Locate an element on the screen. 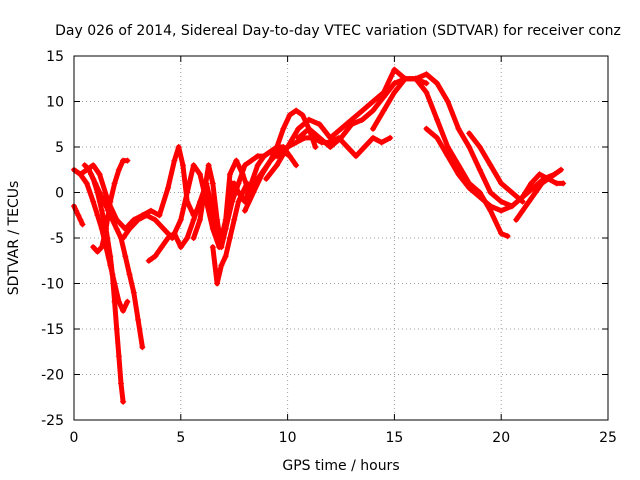 This screenshot has width=640, height=480. y-tick-label: 15 is located at coordinates (55, 57).